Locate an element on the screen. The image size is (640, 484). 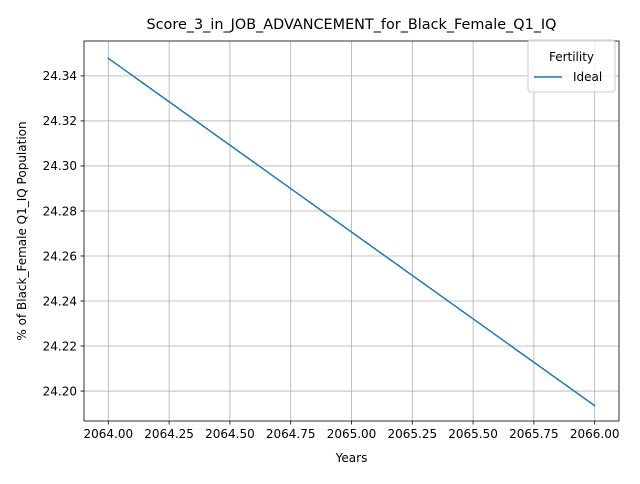
y-tick-label: 24.34 is located at coordinates (60, 76).